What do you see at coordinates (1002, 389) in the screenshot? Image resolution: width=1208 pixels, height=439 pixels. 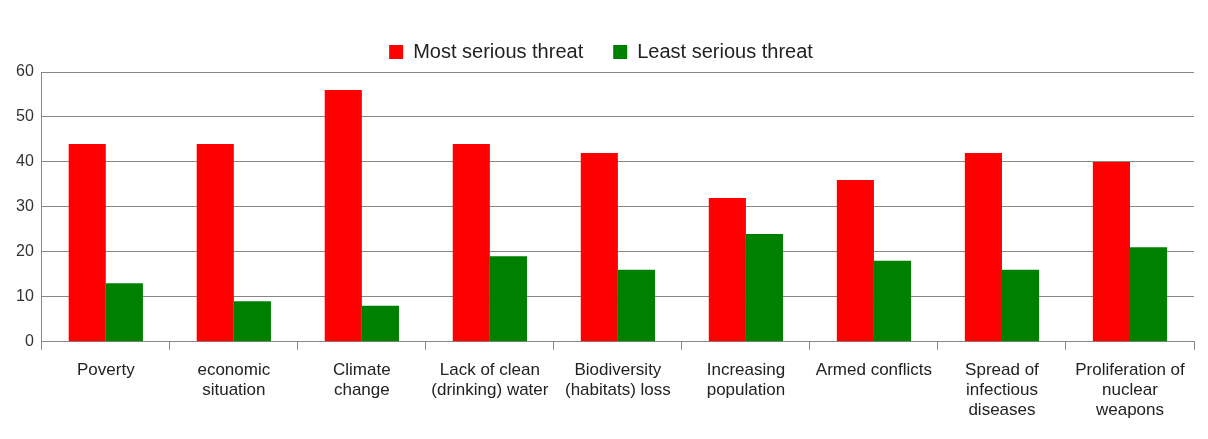 I see `x-tick-label: Spread of infectious diseases` at bounding box center [1002, 389].